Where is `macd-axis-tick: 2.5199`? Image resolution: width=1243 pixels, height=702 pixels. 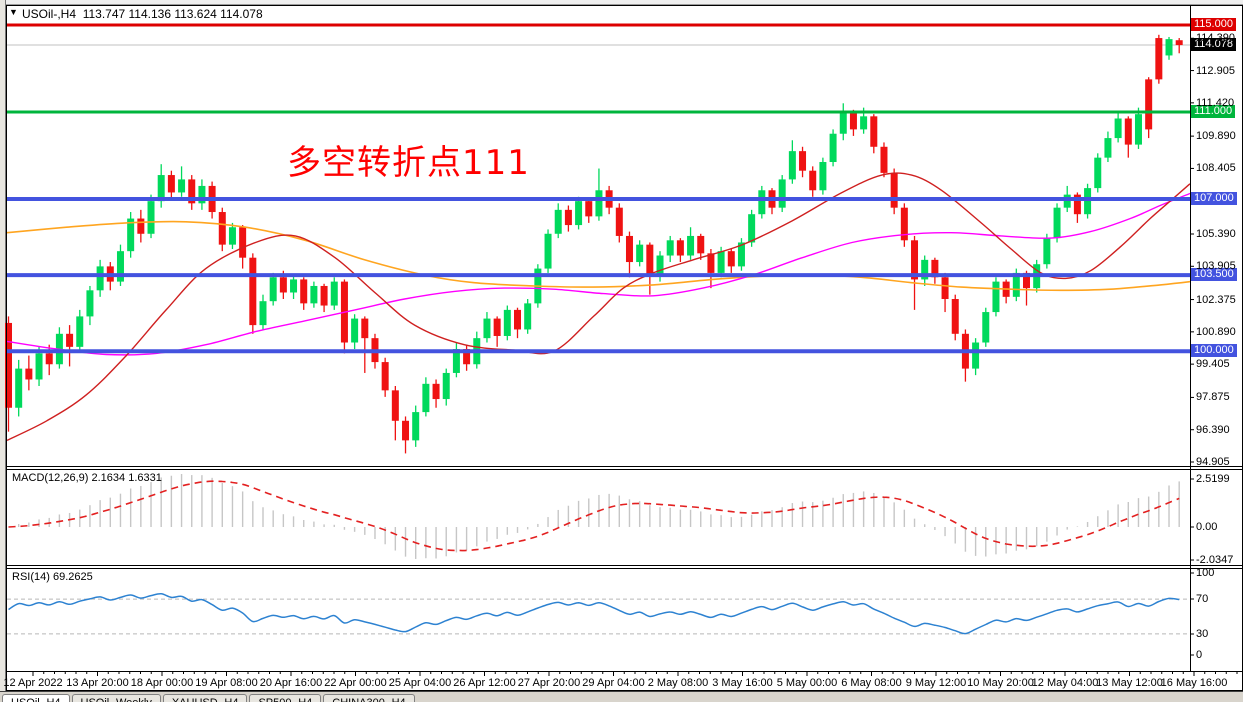 macd-axis-tick: 2.5199 is located at coordinates (1213, 479).